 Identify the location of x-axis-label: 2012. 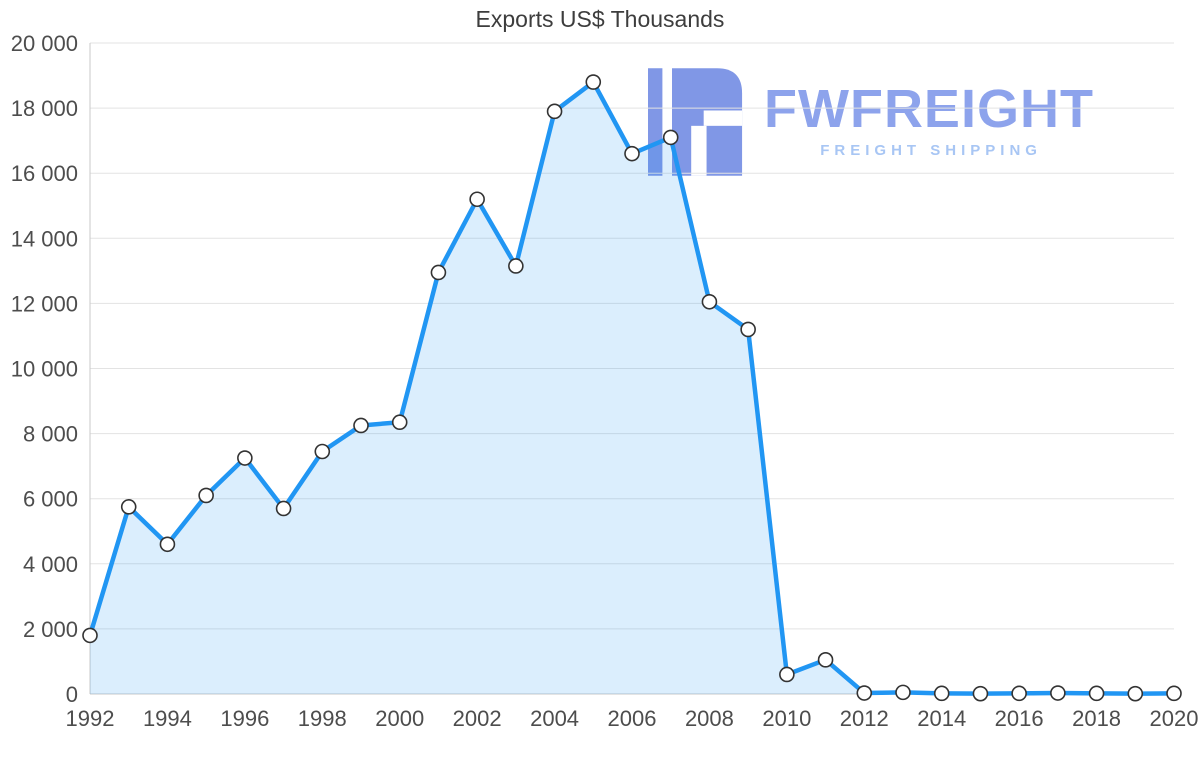
(864, 718).